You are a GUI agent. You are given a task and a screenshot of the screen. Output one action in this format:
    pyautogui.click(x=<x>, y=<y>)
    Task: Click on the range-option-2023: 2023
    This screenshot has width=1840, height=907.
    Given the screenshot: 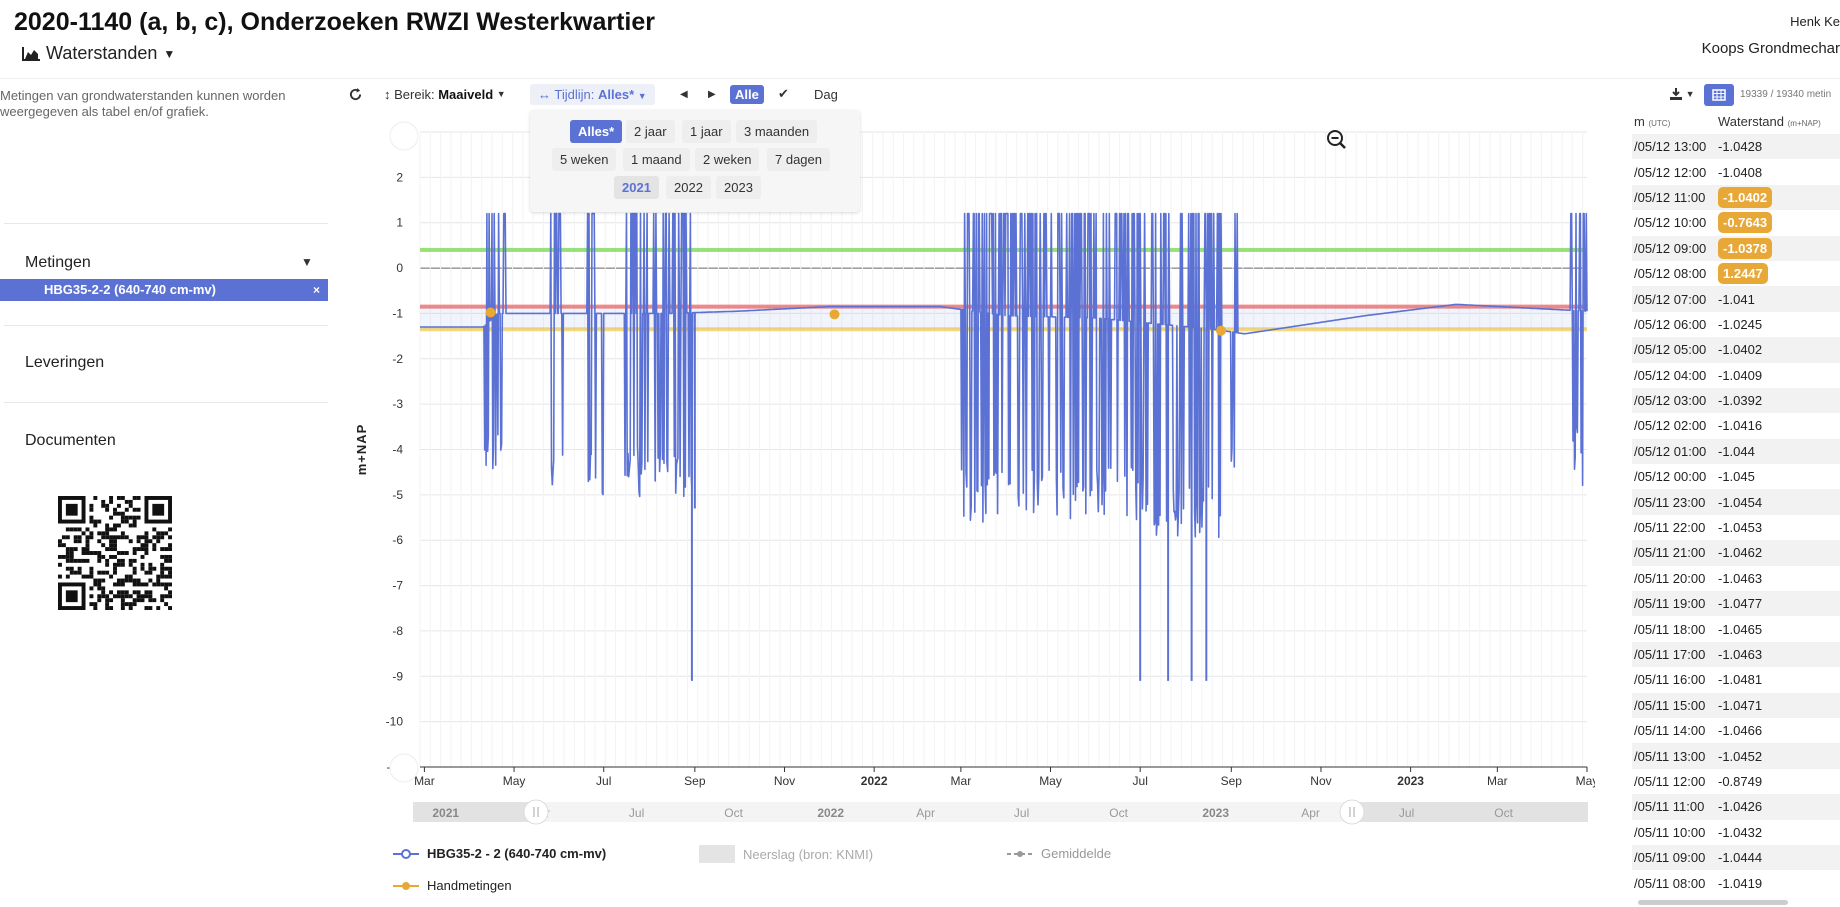 What is the action you would take?
    pyautogui.click(x=738, y=187)
    